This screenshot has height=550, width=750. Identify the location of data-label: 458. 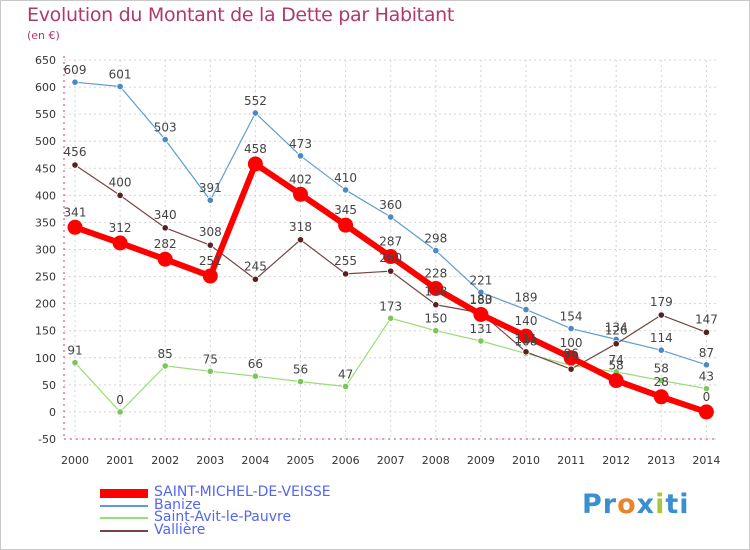
(255, 149).